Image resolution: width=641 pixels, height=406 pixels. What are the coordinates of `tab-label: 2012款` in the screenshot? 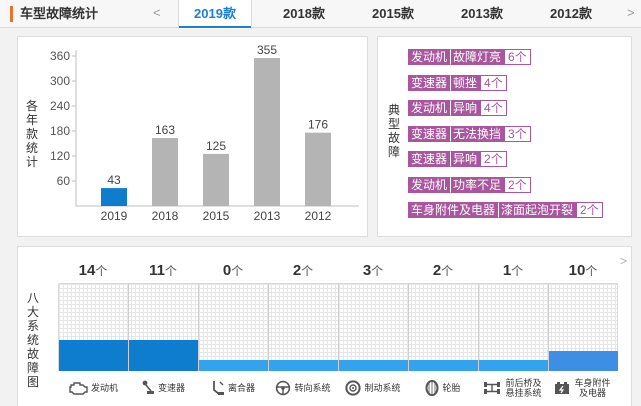 It's located at (571, 13).